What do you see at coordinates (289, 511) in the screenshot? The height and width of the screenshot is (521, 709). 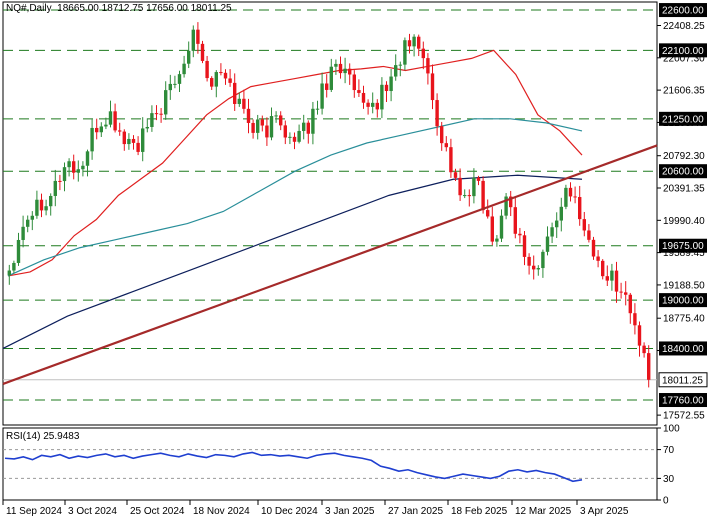 I see `x-tick-label: 10 Dec 2024` at bounding box center [289, 511].